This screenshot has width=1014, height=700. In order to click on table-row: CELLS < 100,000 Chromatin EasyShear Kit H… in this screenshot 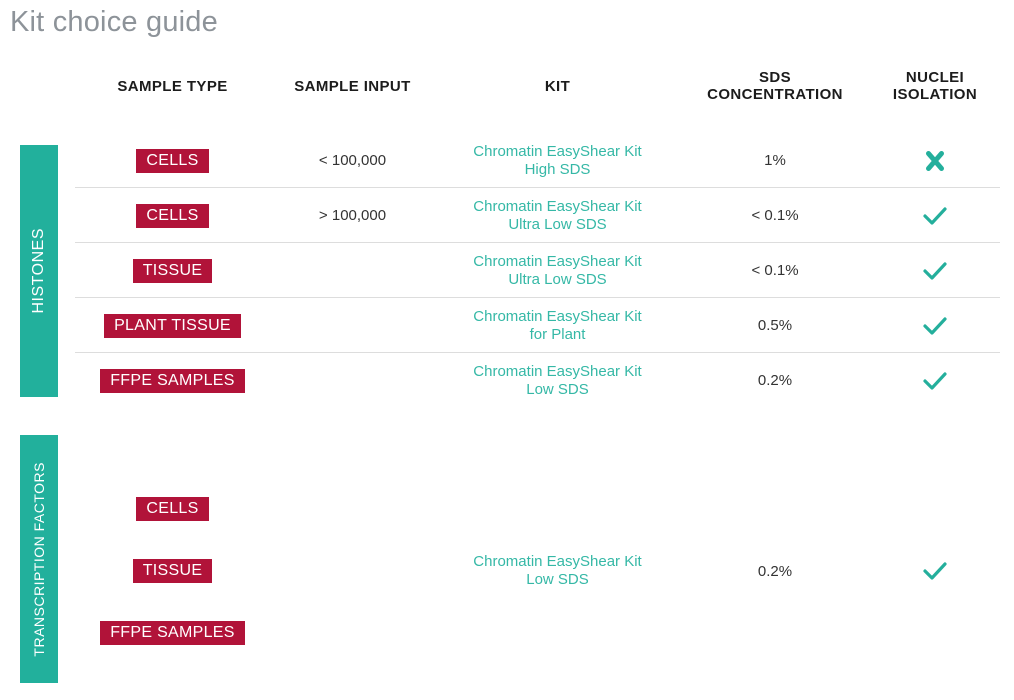, I will do `click(500, 160)`.